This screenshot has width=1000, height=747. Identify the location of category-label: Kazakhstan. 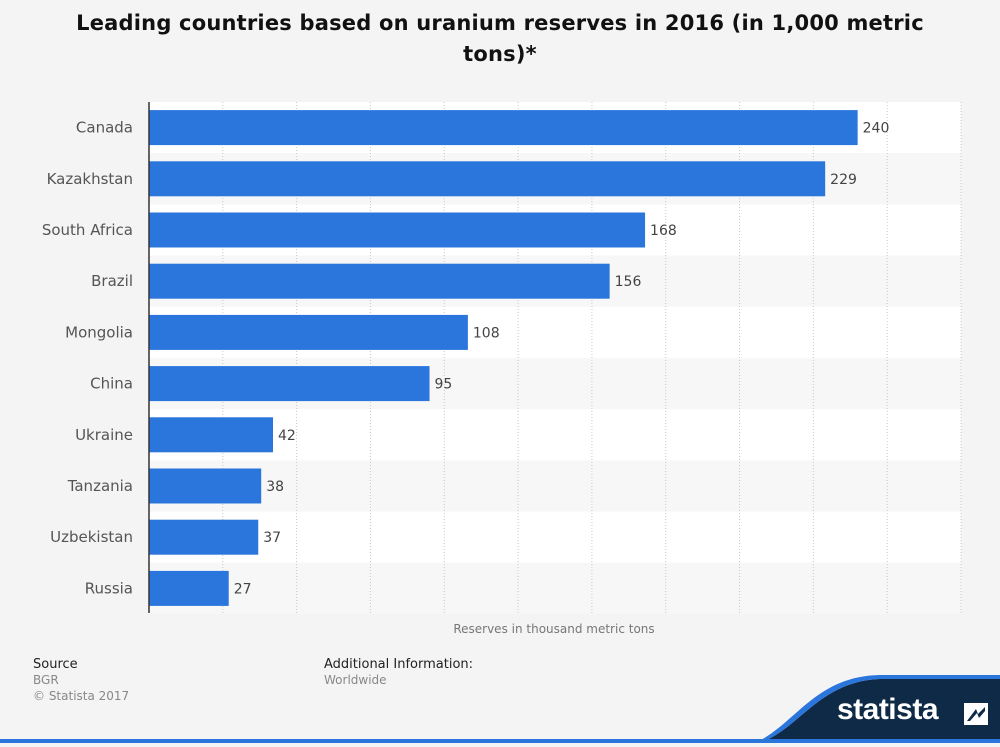
(90, 179).